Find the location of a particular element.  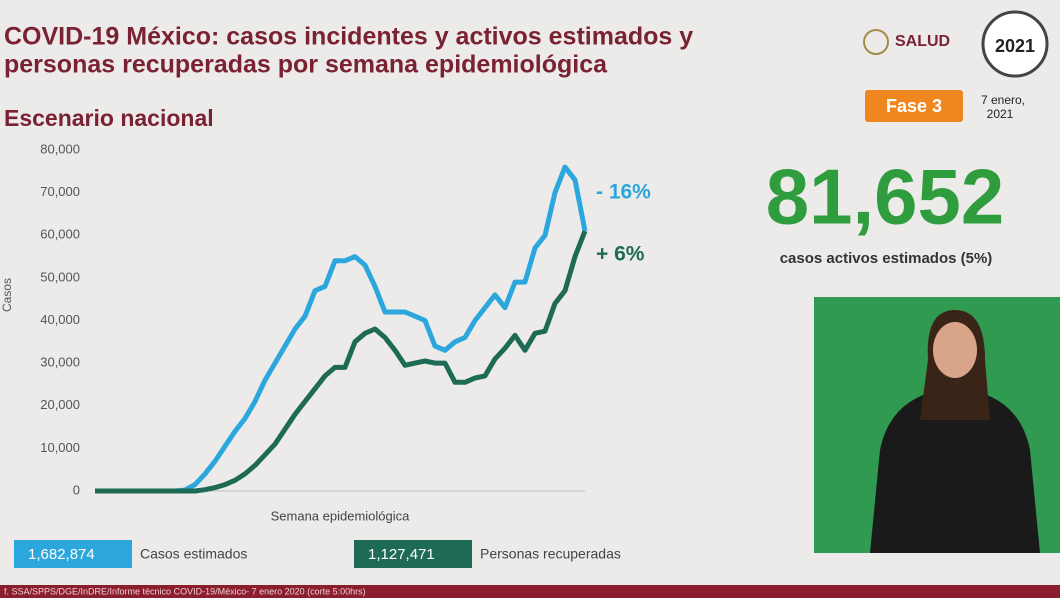

legend-total: 1,127,471 is located at coordinates (401, 554).